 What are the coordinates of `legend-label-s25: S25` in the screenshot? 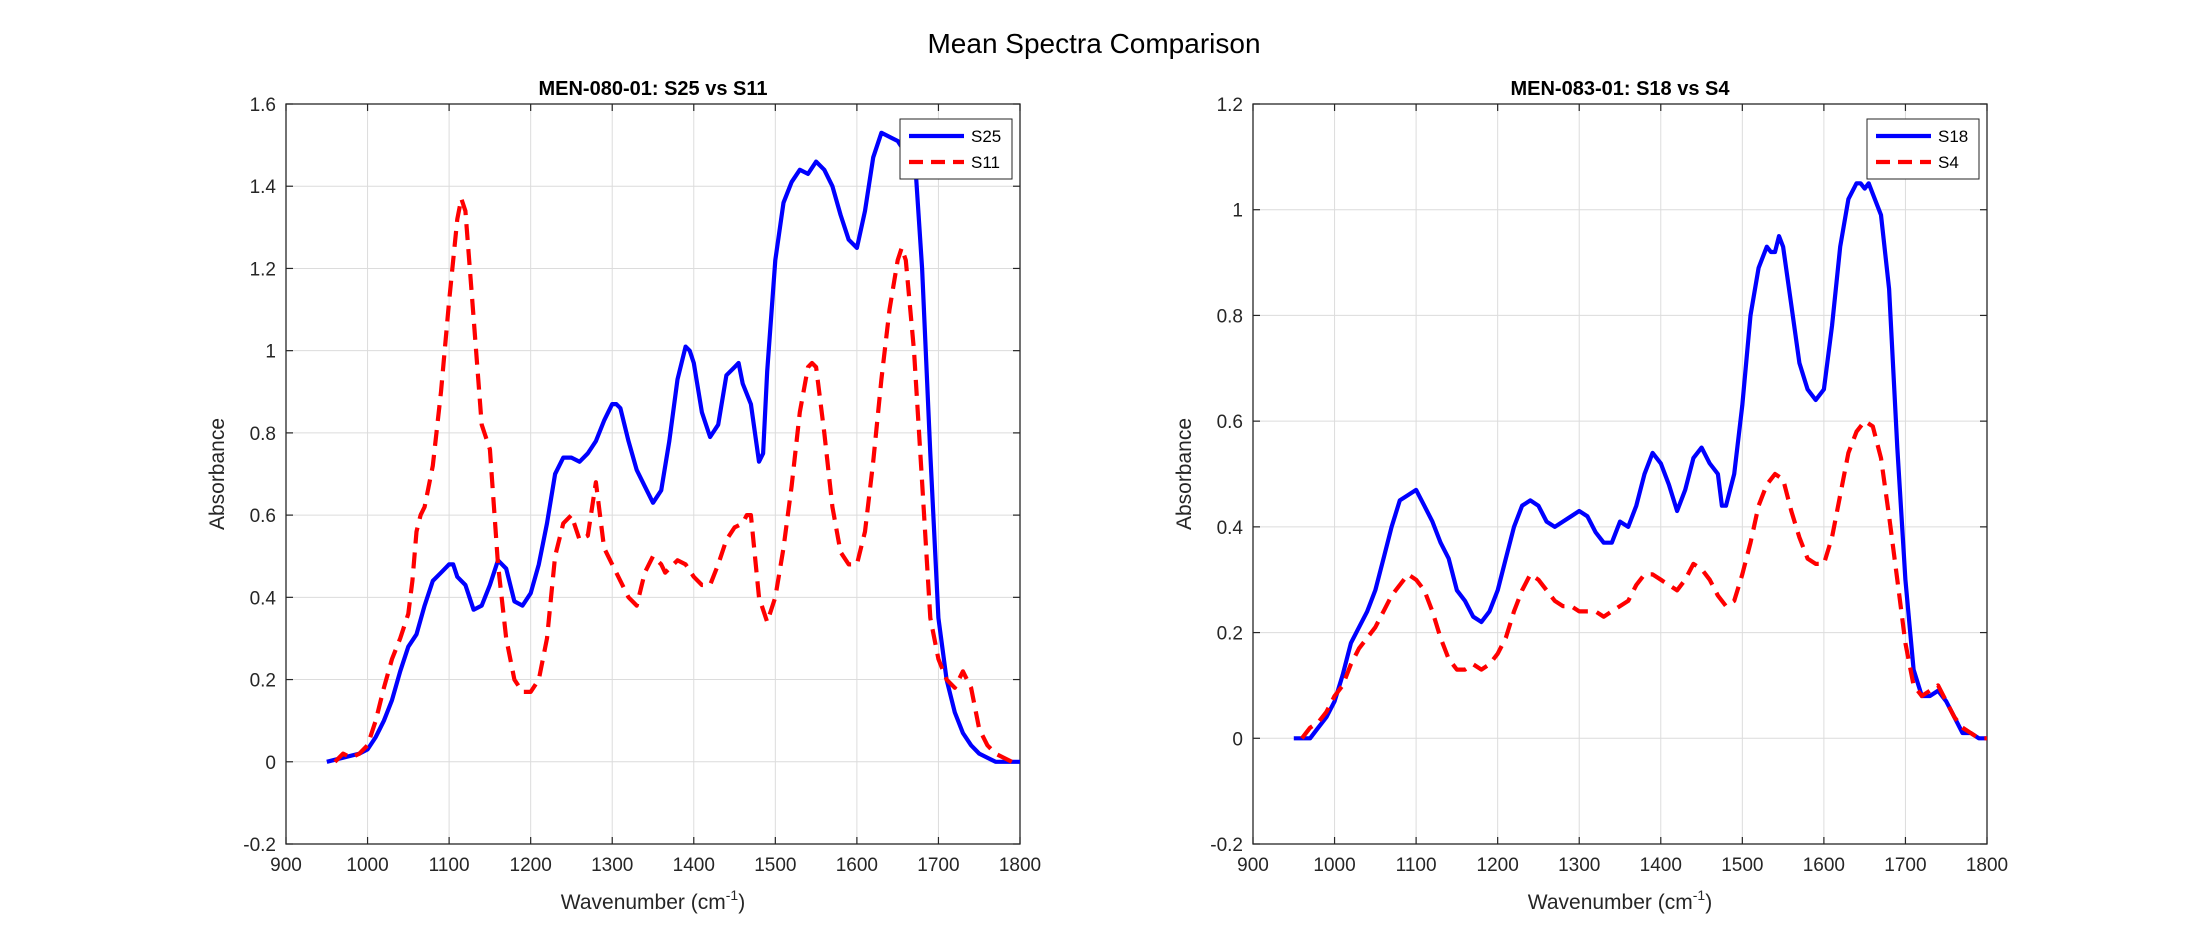 It's located at (986, 136).